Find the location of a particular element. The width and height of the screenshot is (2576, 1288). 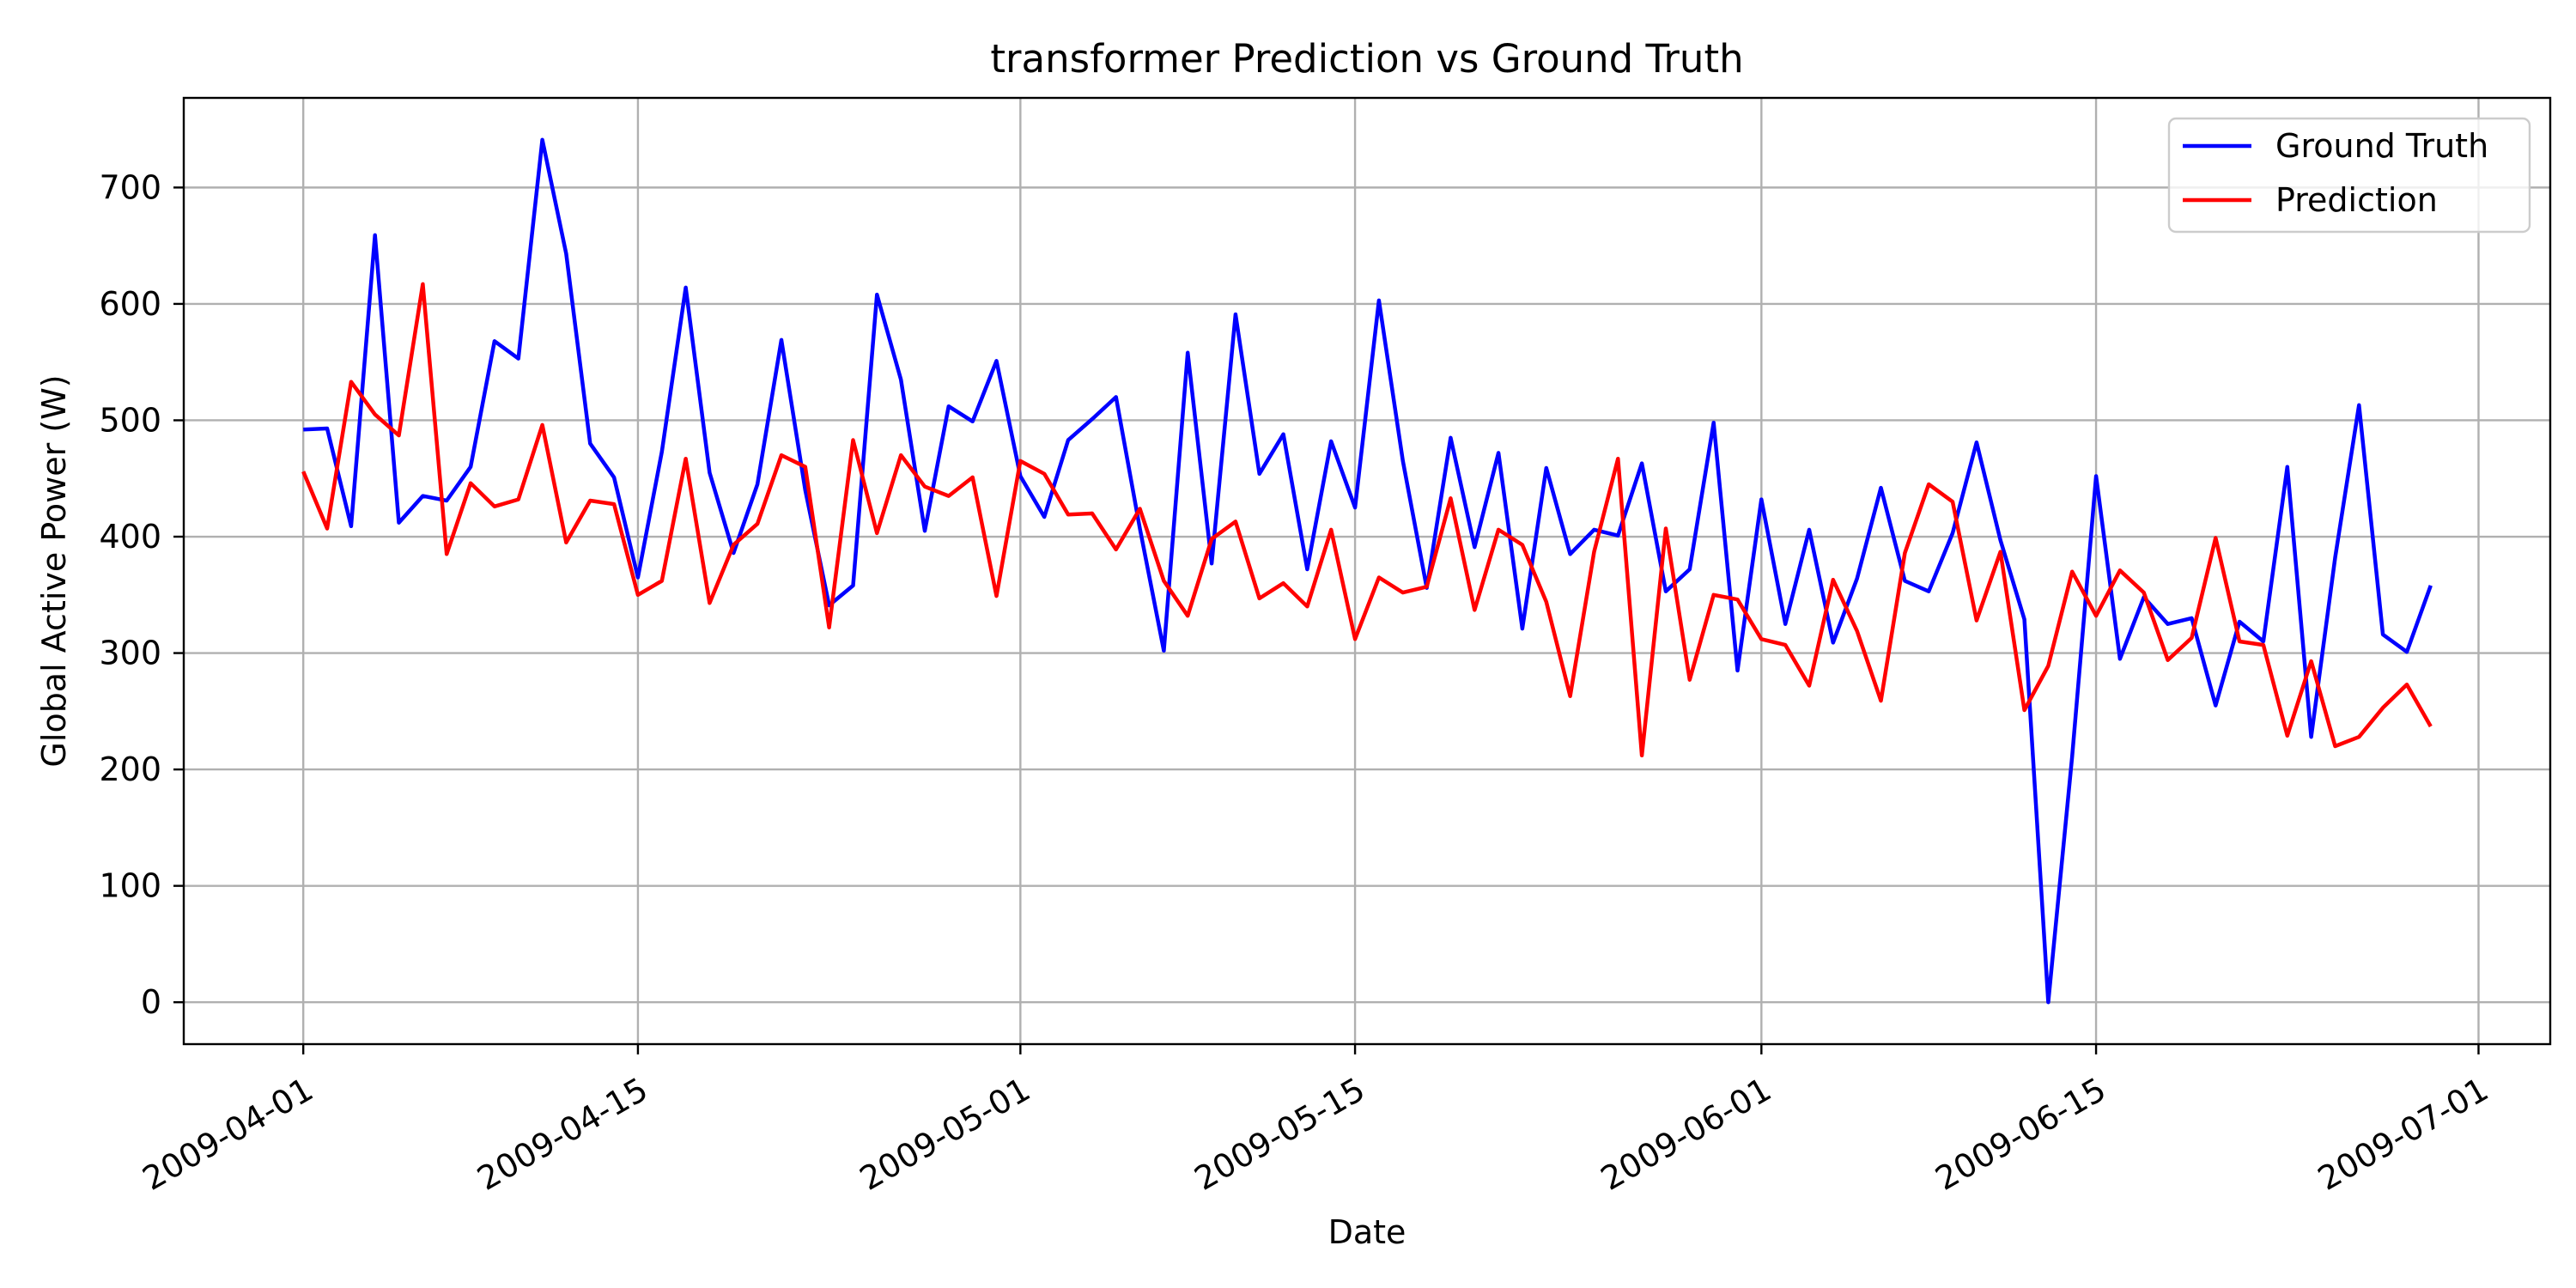

x-tick-label: 2009-06-15 is located at coordinates (2020, 1134).